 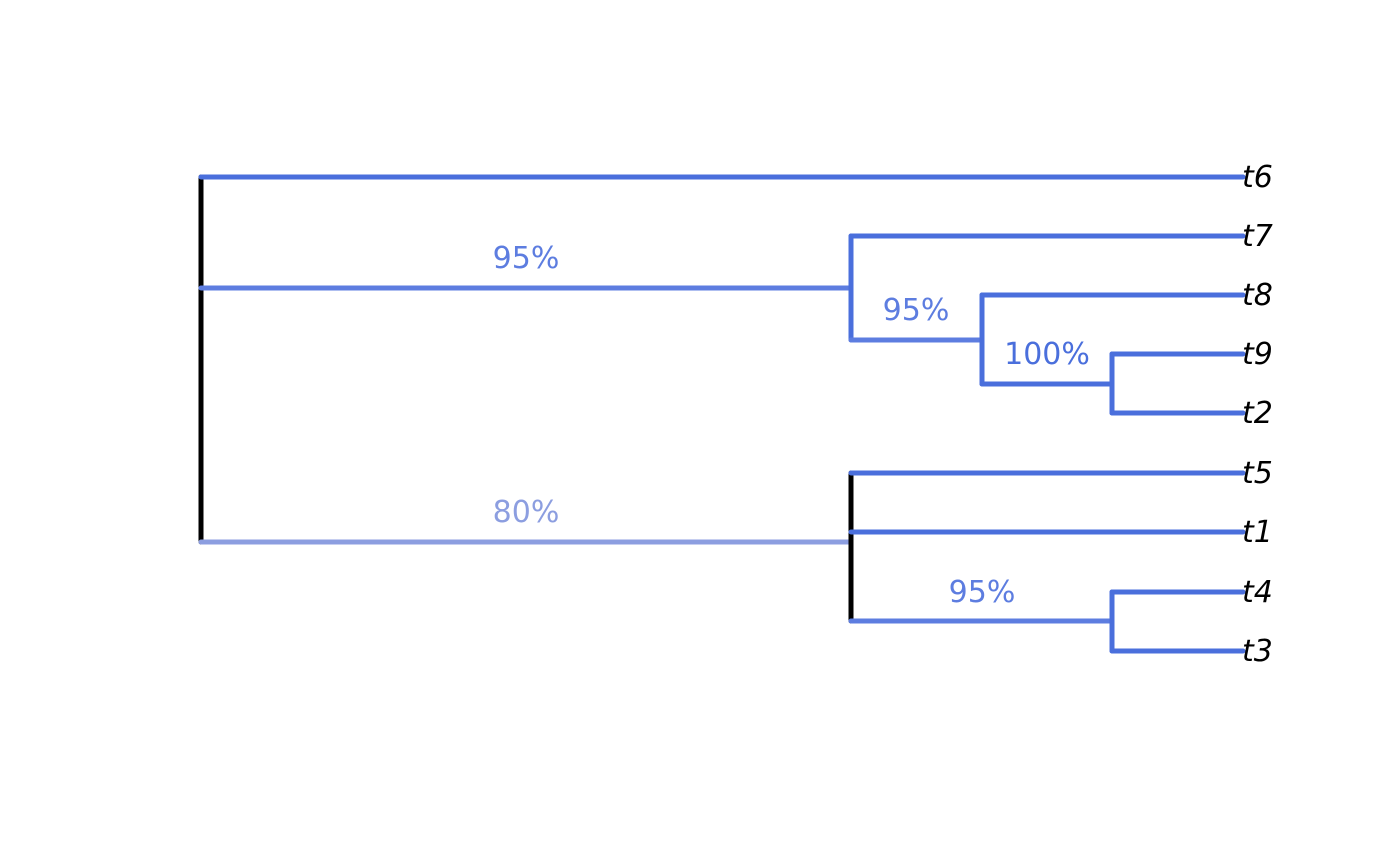 I want to click on tip-label-t5: t5, so click(x=1257, y=473).